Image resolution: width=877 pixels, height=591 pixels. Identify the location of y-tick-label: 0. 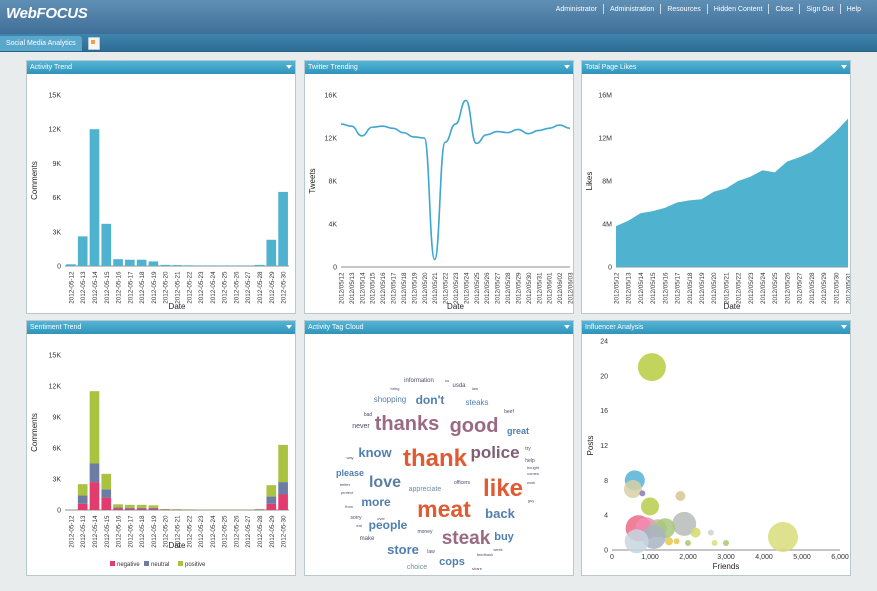
(335, 268).